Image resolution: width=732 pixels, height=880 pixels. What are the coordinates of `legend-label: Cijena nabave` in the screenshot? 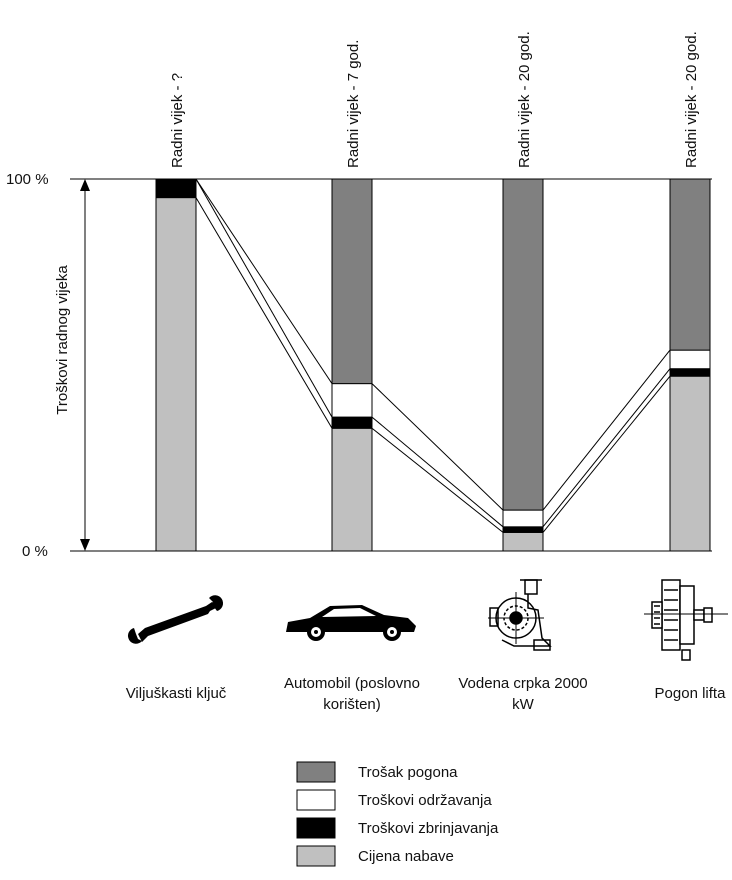 It's located at (406, 856).